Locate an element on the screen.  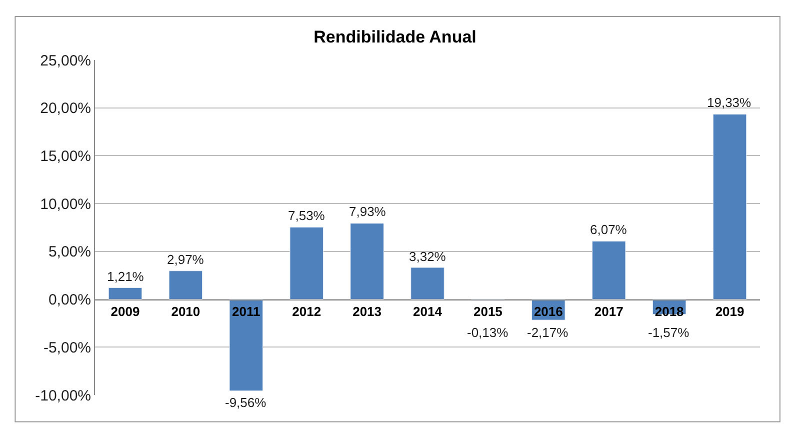
x-tick-label: 2014 is located at coordinates (428, 311).